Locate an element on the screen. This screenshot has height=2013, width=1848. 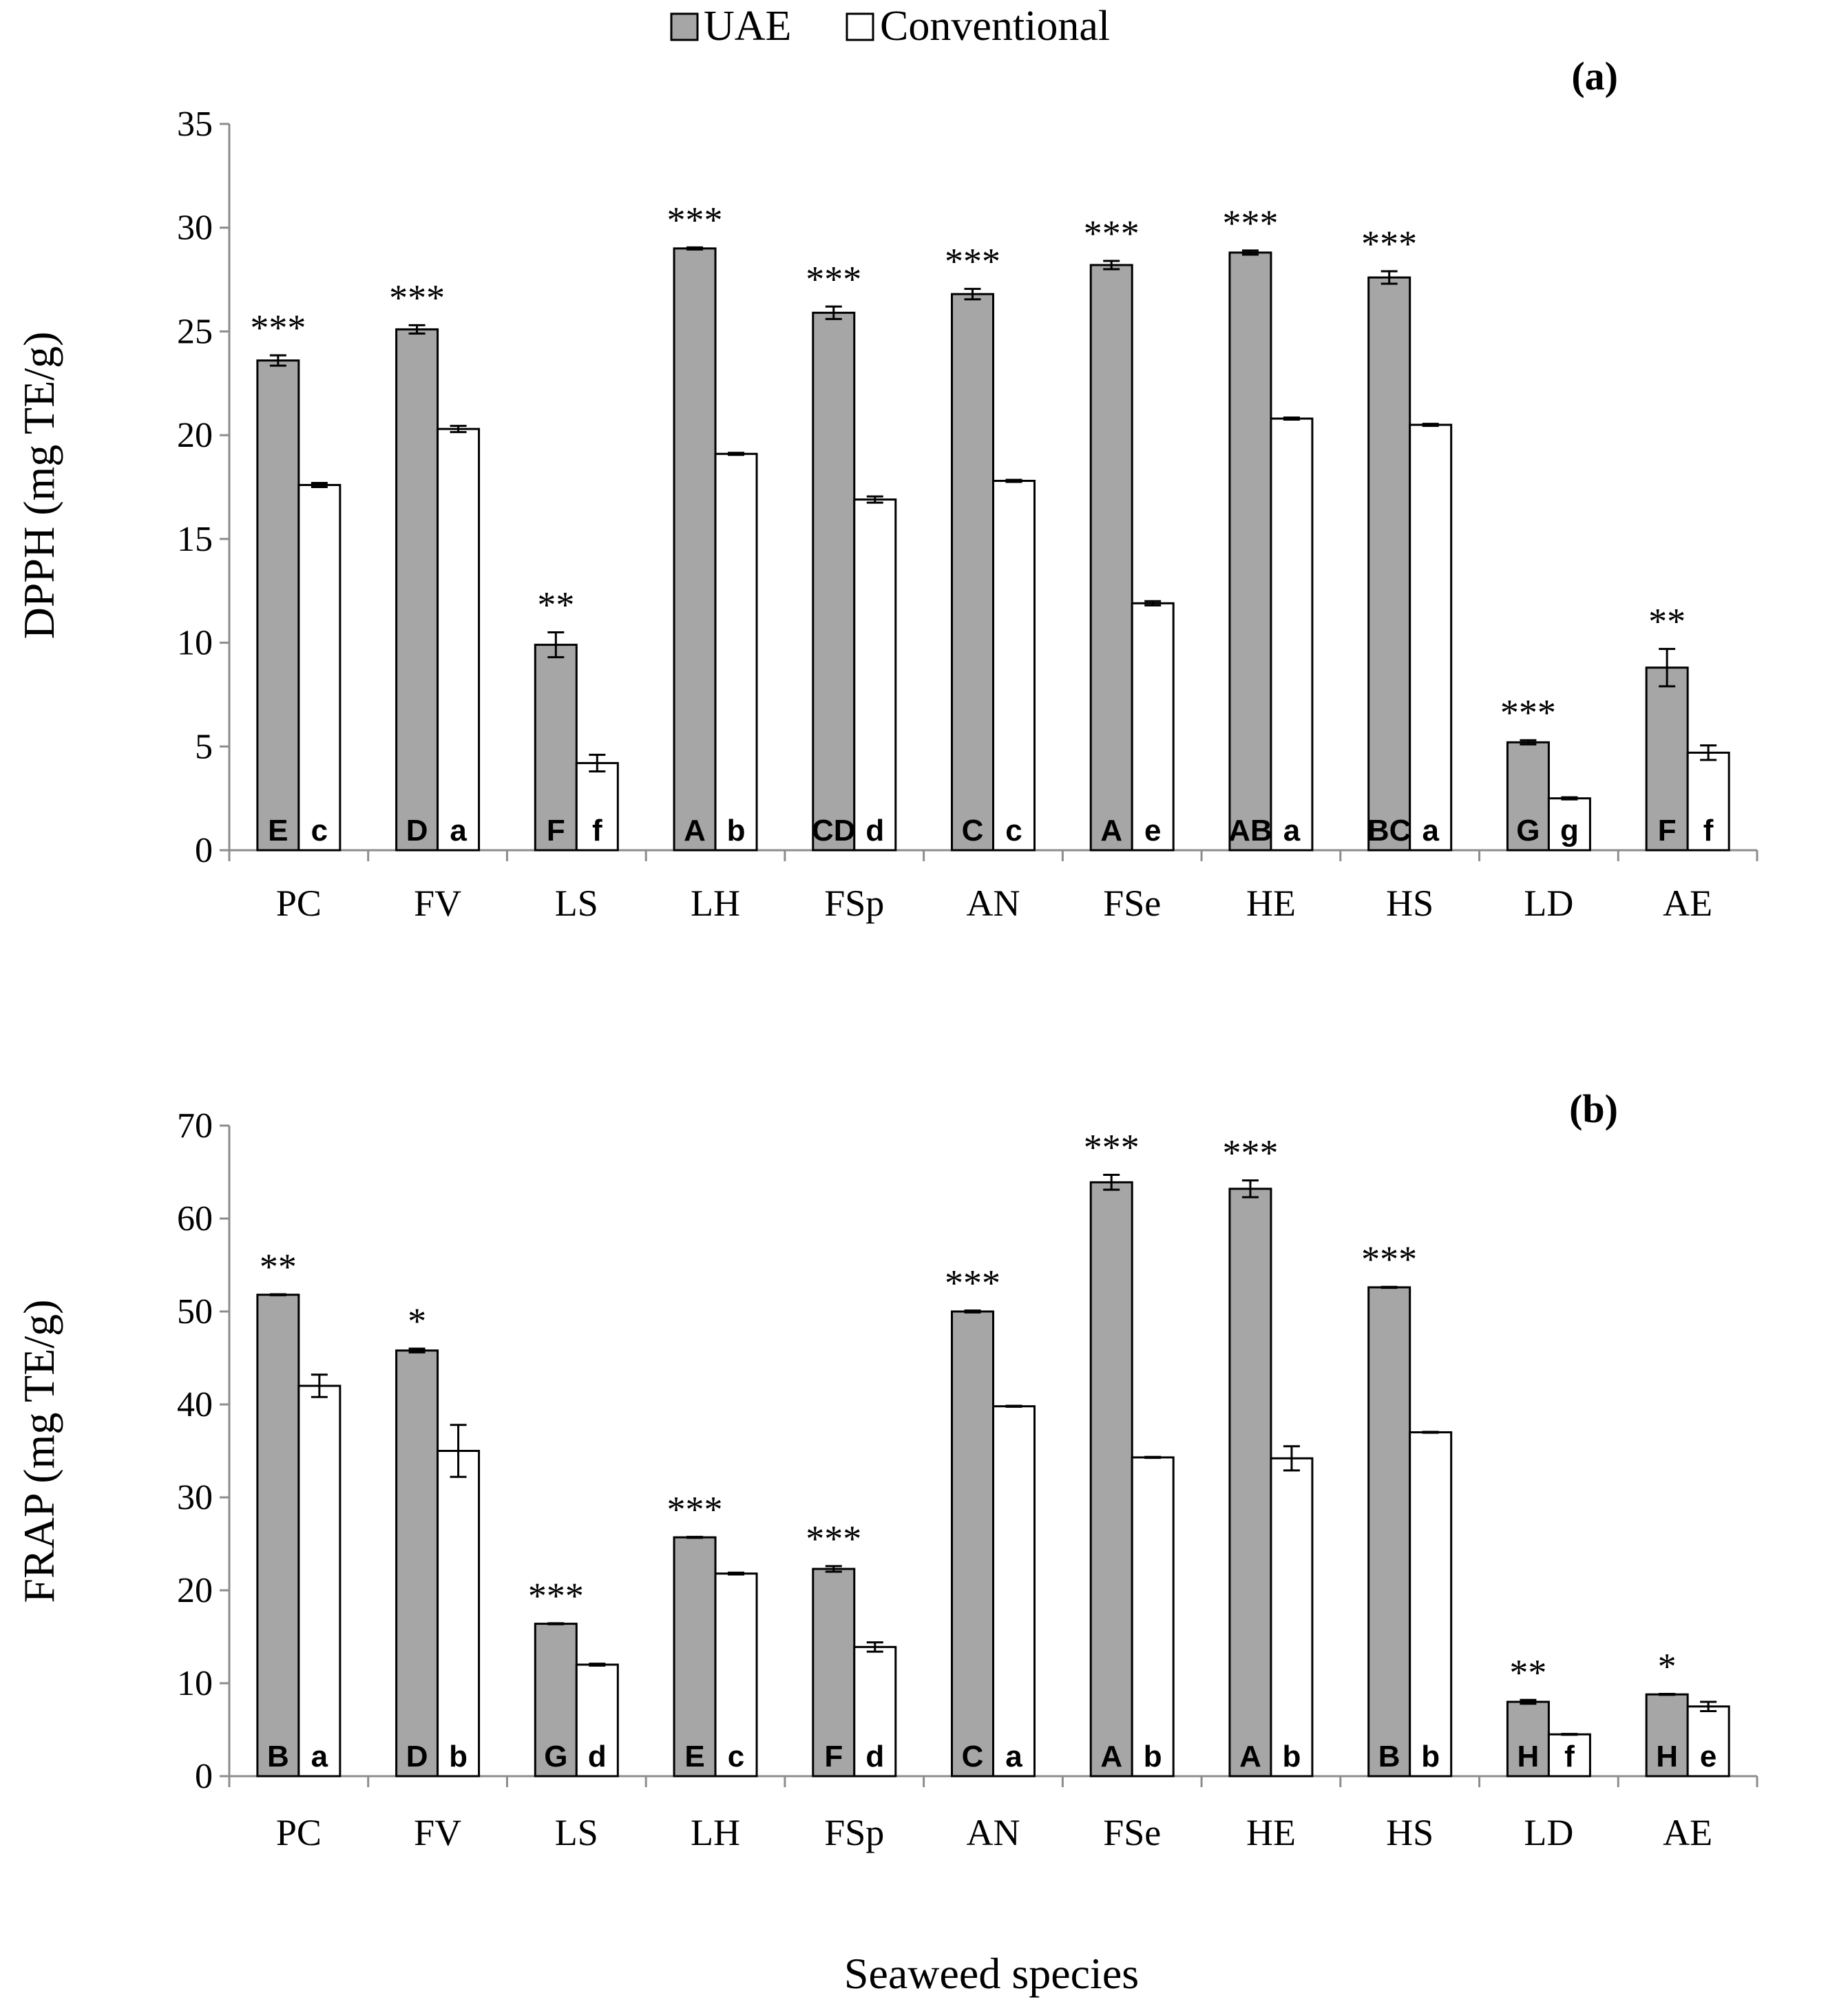
panel-b-y-tick-label: 40 is located at coordinates (195, 1404).